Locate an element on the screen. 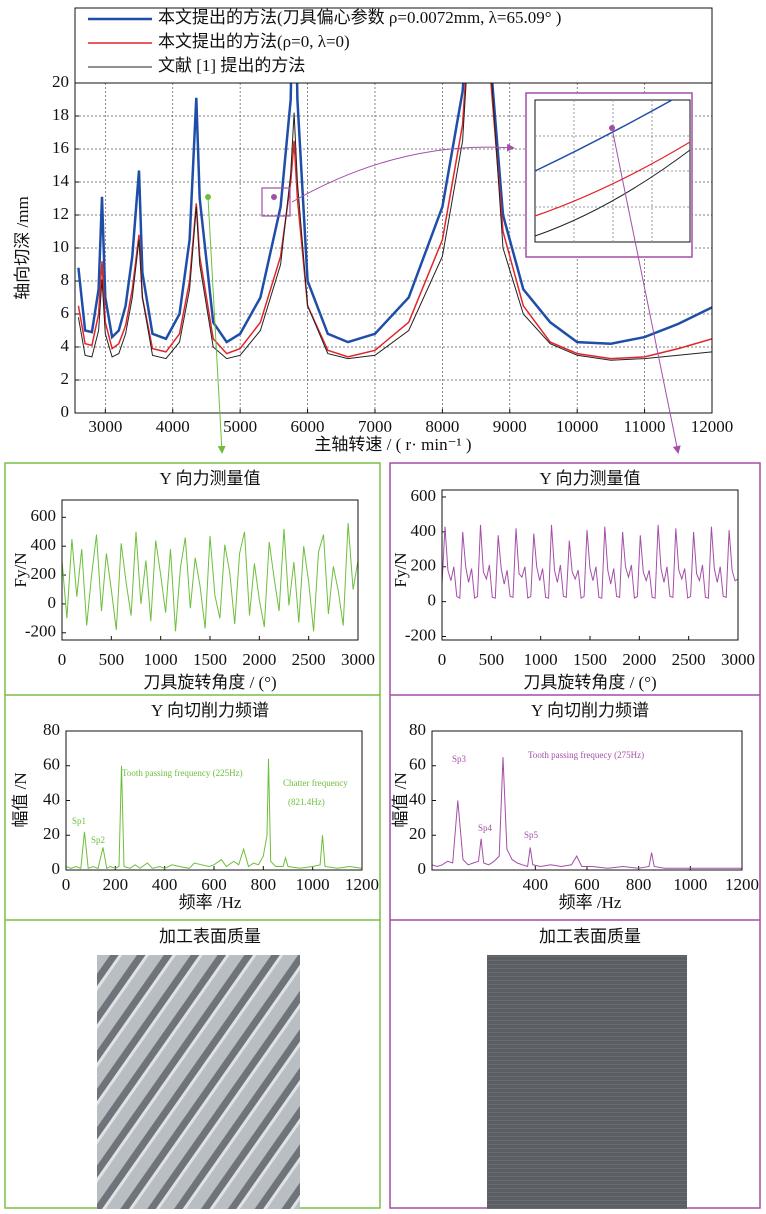 The height and width of the screenshot is (1214, 766). x-tick-label: 200 is located at coordinates (116, 884).